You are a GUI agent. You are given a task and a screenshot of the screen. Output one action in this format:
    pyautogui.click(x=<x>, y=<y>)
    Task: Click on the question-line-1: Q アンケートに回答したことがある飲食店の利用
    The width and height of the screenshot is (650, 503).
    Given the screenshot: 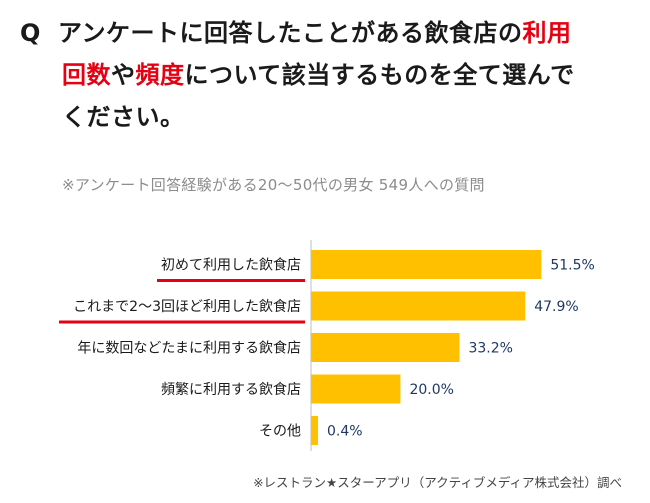 What is the action you would take?
    pyautogui.click(x=330, y=33)
    